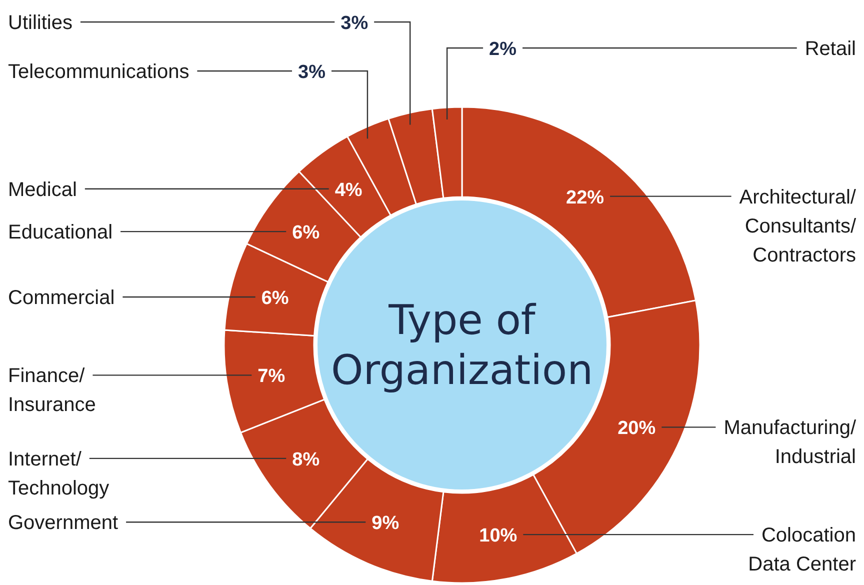 This screenshot has height=585, width=864. I want to click on text: Type of Organization, so click(462, 345).